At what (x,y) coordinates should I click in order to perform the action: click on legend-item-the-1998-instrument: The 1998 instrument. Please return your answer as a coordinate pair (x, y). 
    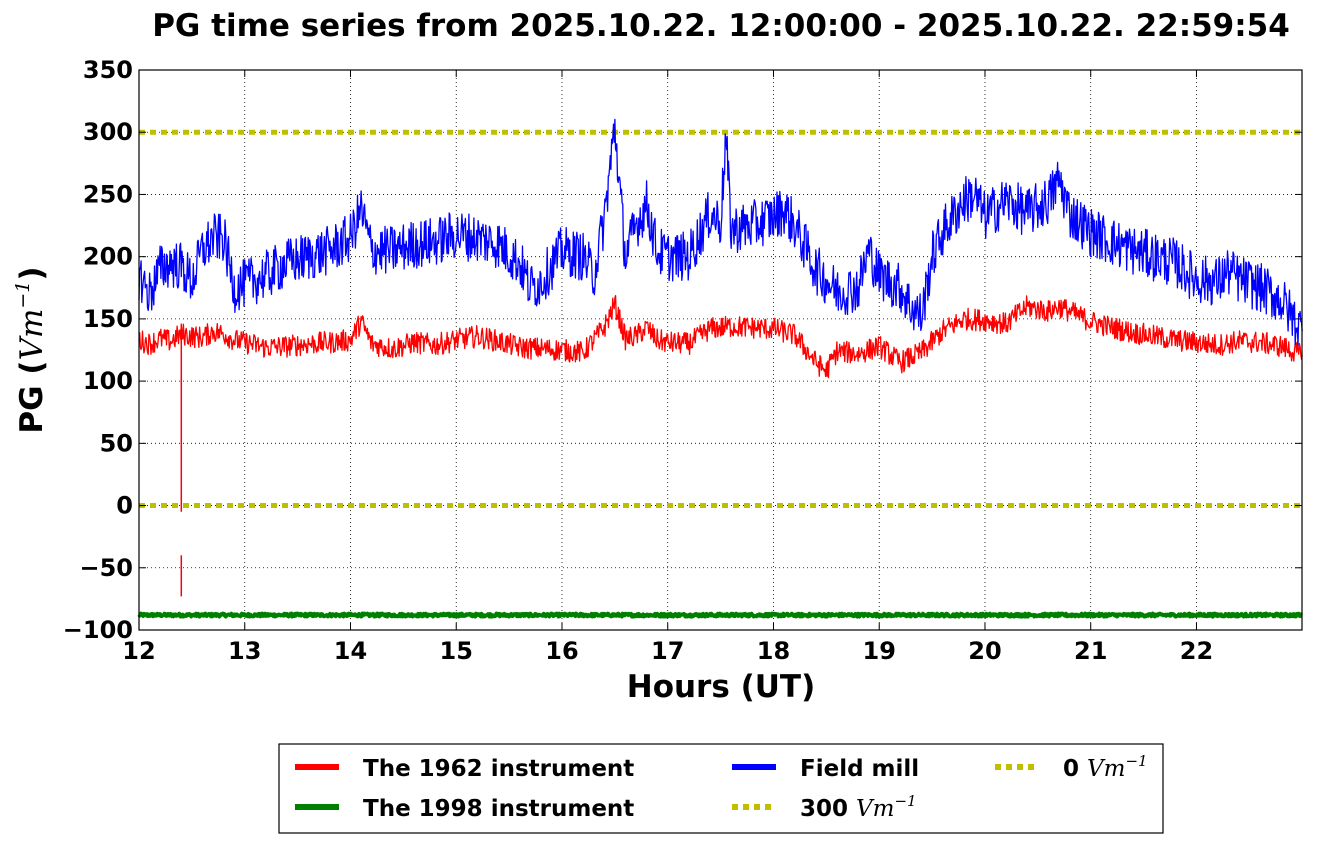
    Looking at the image, I should click on (464, 809).